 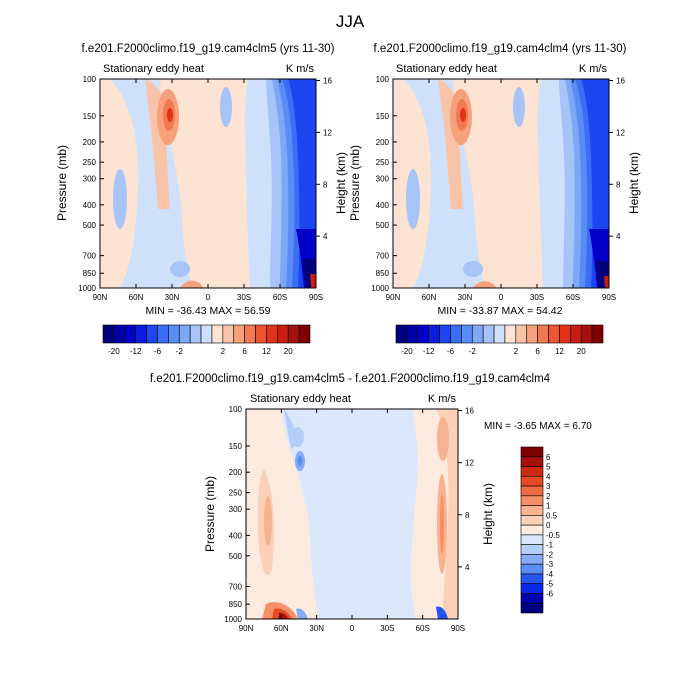 I want to click on colorbar-label: -20, so click(x=114, y=351).